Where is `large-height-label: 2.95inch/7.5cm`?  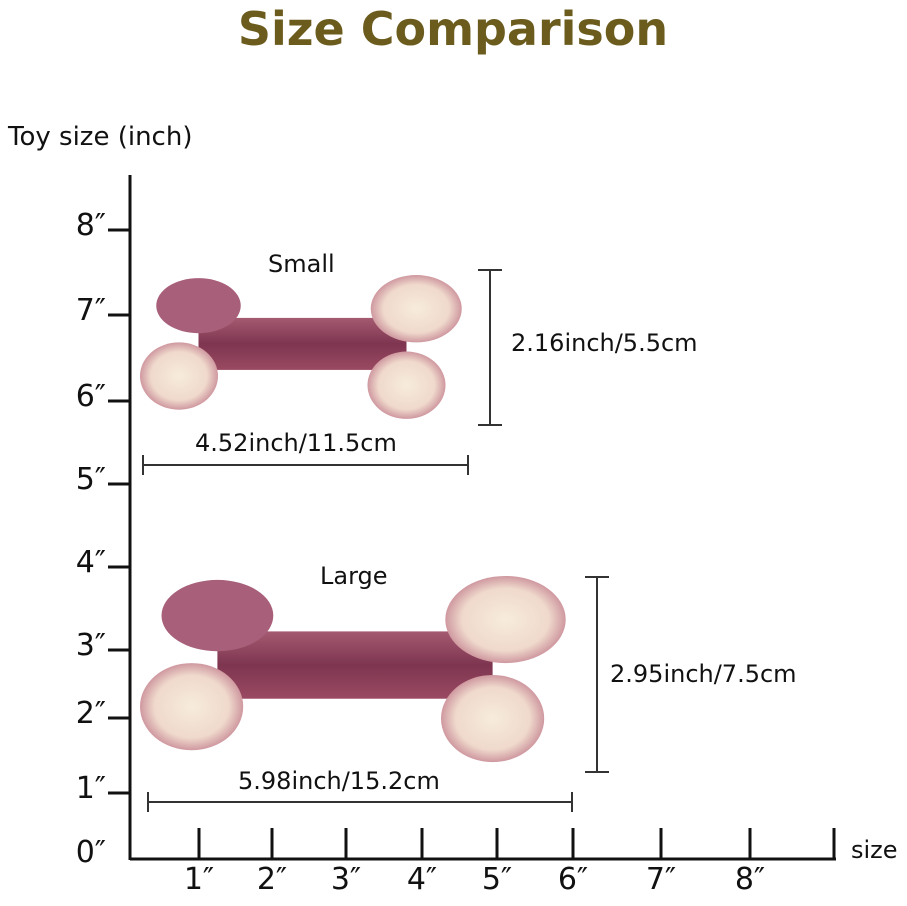
large-height-label: 2.95inch/7.5cm is located at coordinates (703, 674).